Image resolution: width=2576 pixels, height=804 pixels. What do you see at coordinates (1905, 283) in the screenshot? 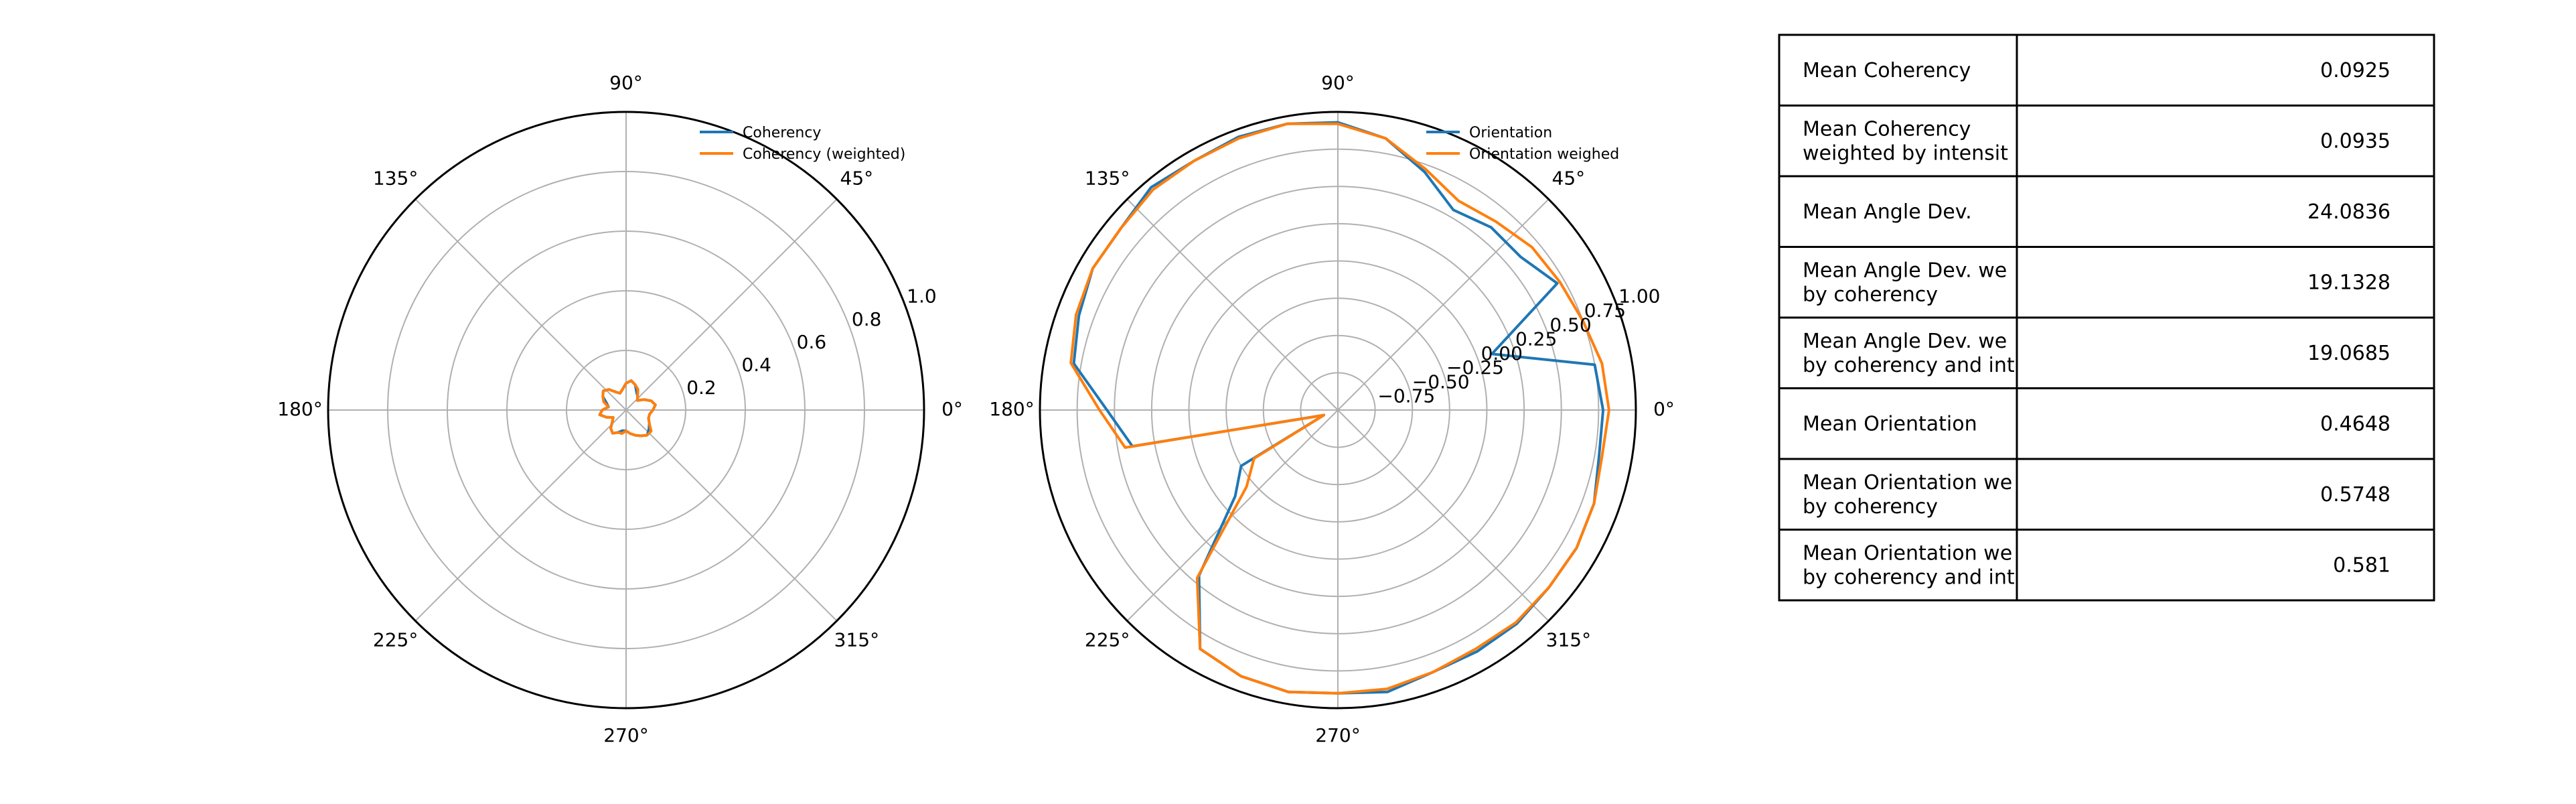
I see `table-row-label: Mean Angle Dev. we by coherency` at bounding box center [1905, 283].